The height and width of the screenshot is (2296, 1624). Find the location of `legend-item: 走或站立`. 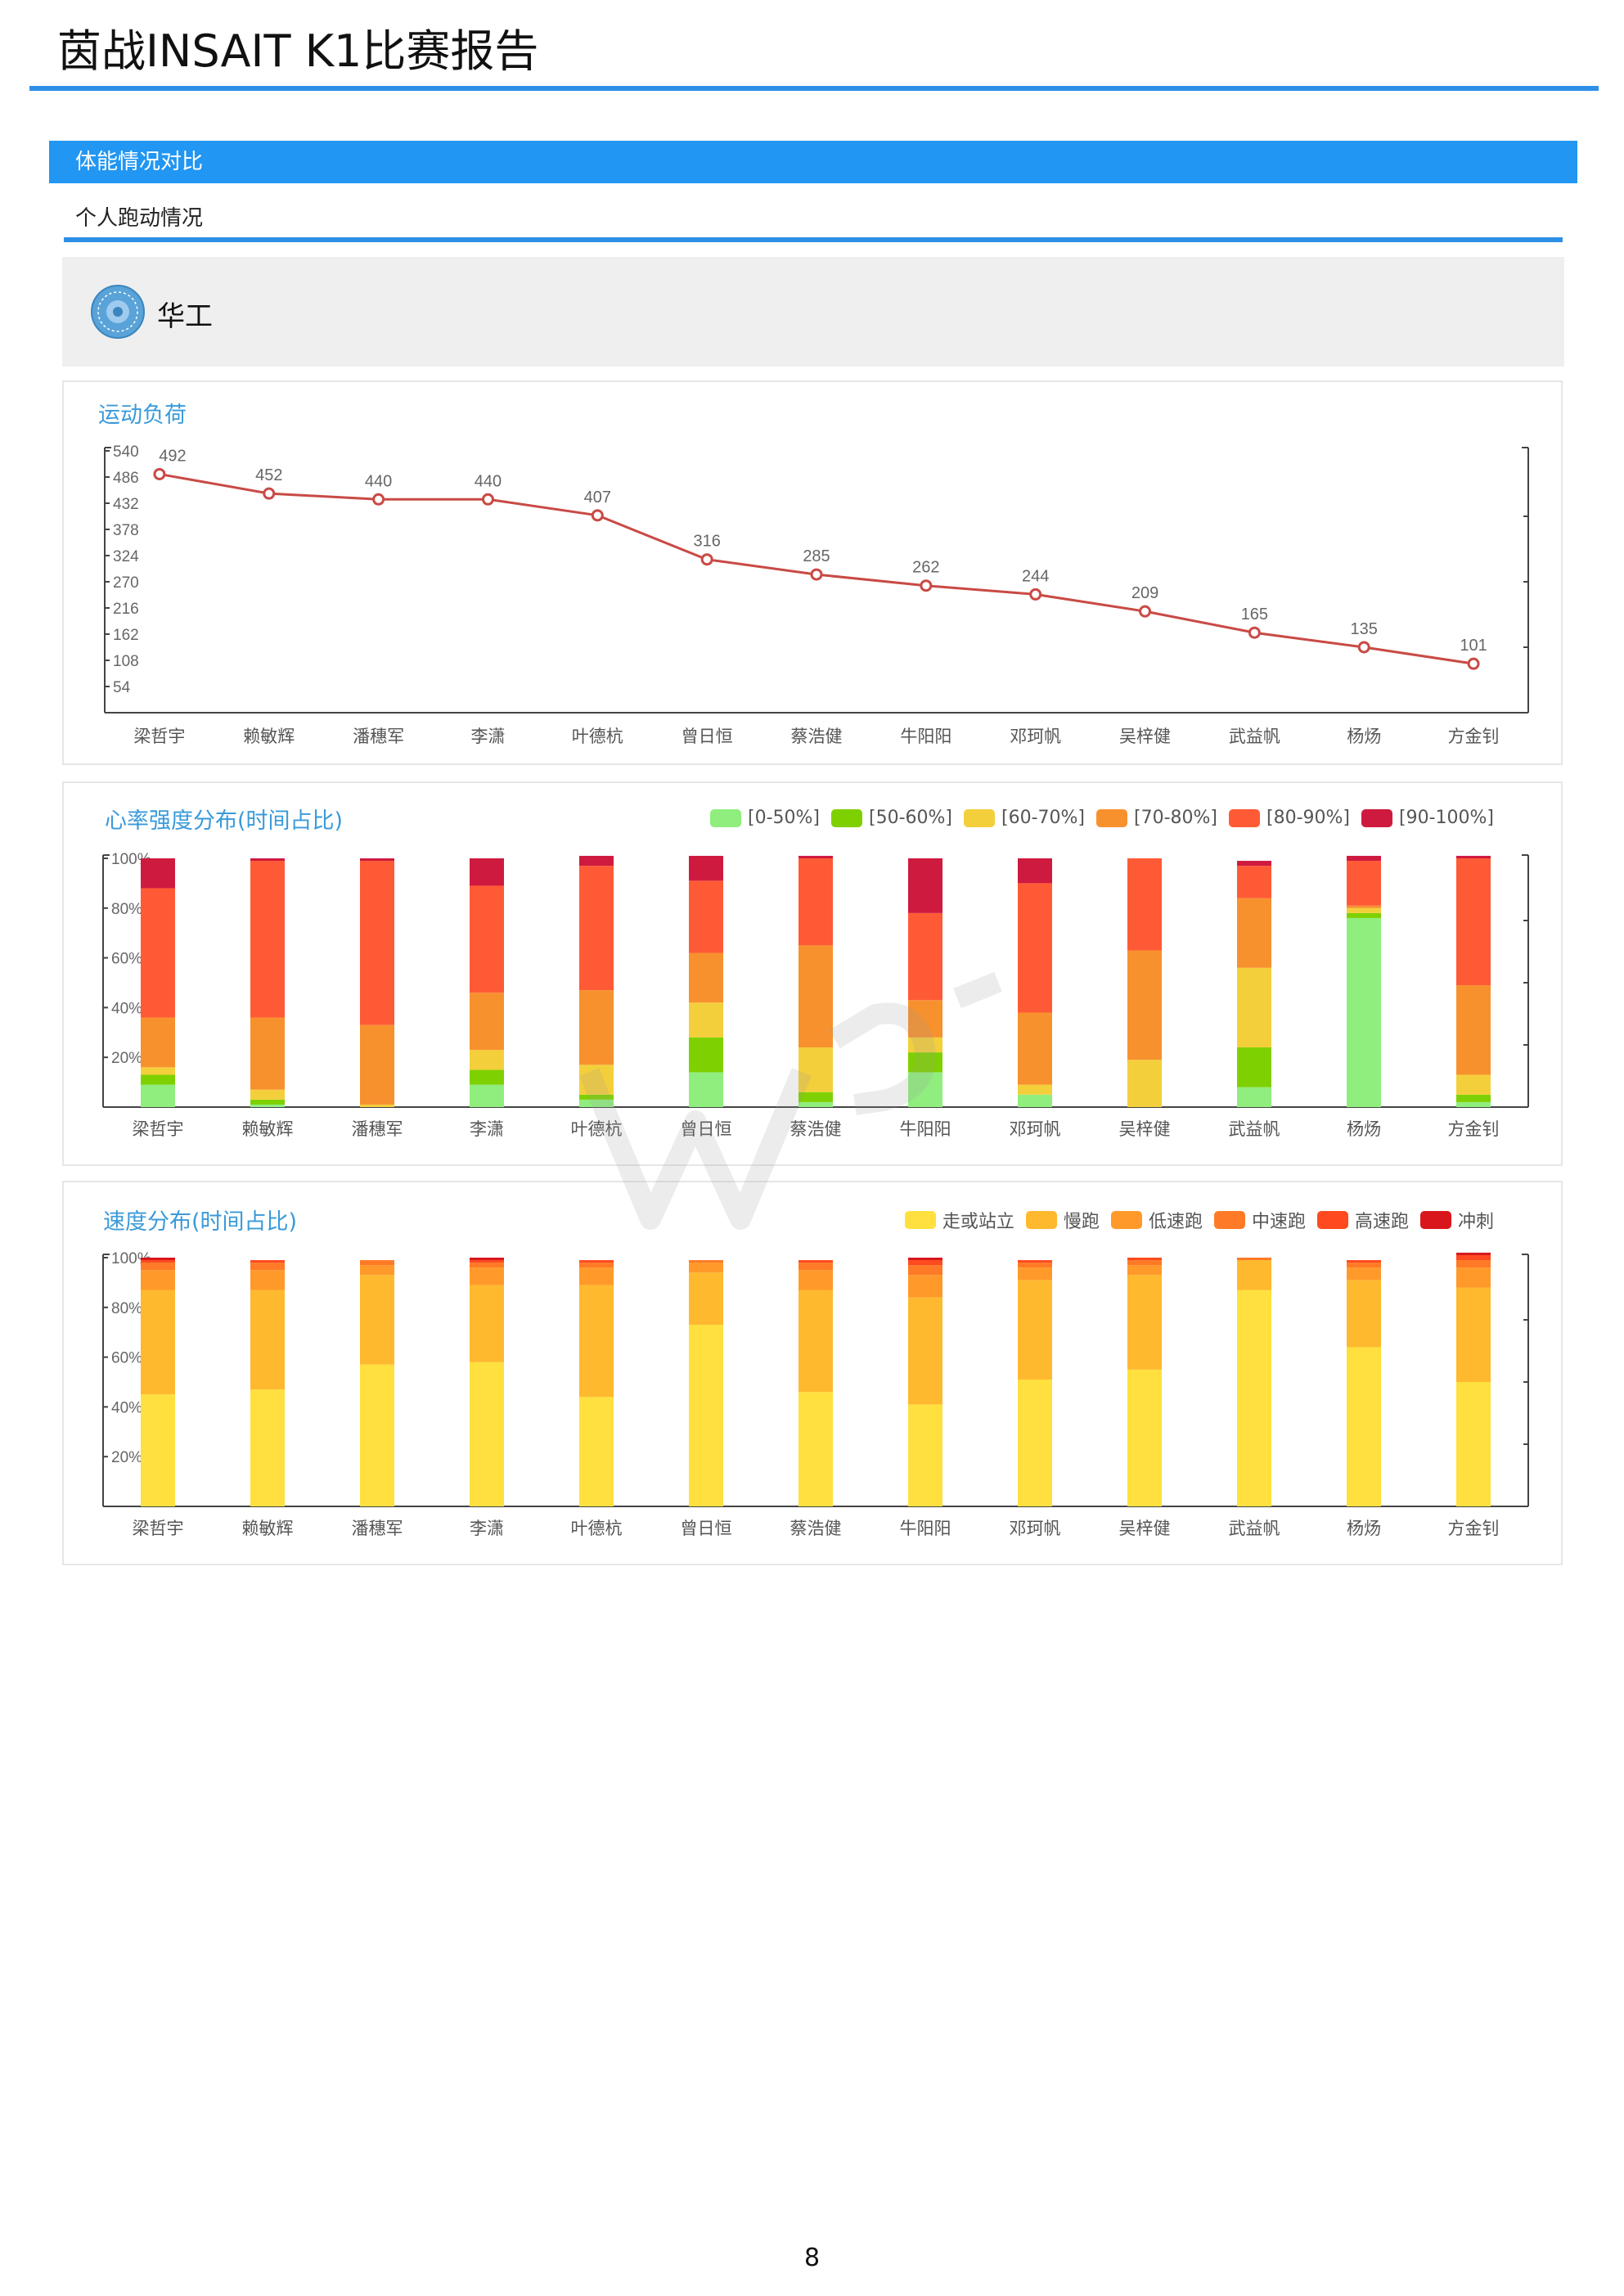

legend-item: 走或站立 is located at coordinates (959, 1220).